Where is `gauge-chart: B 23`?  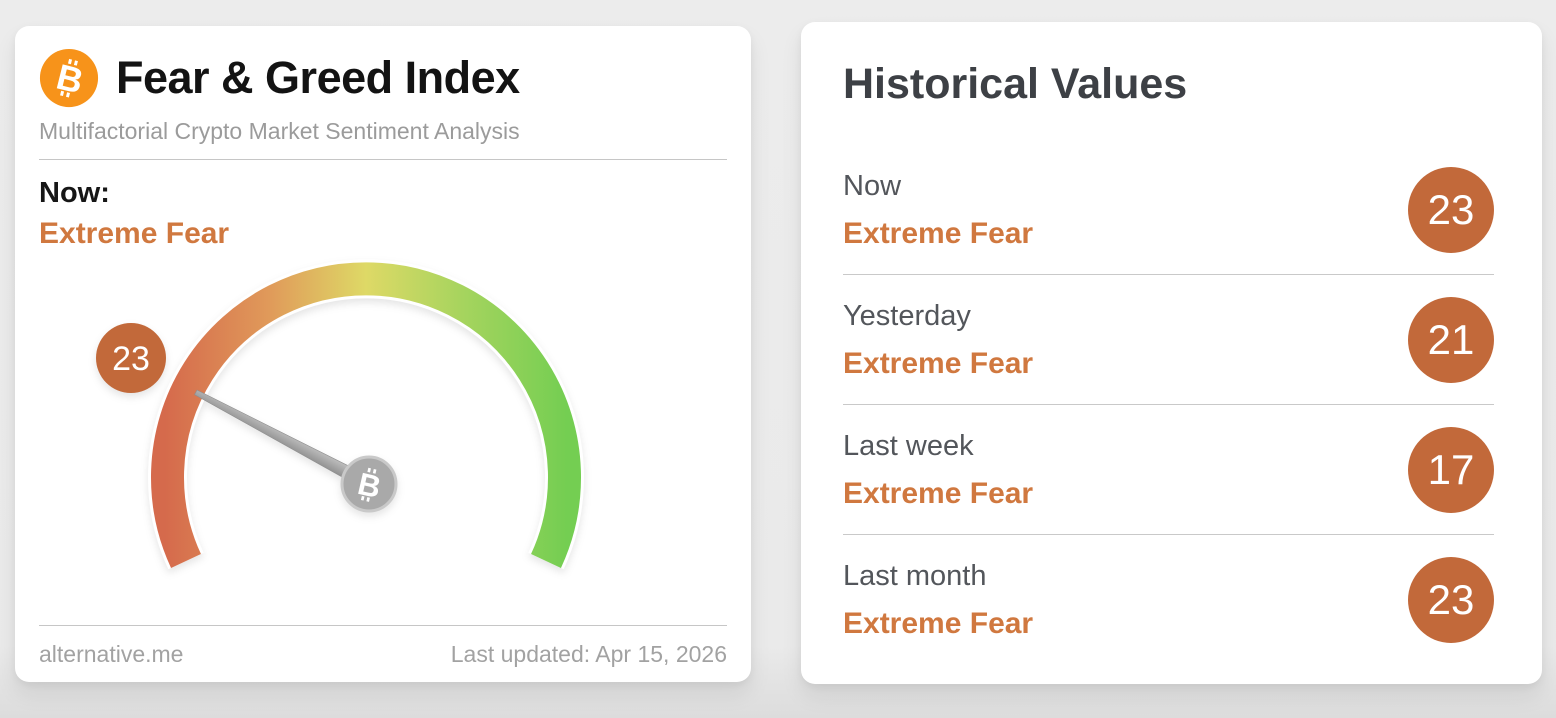 gauge-chart: B 23 is located at coordinates (340, 414).